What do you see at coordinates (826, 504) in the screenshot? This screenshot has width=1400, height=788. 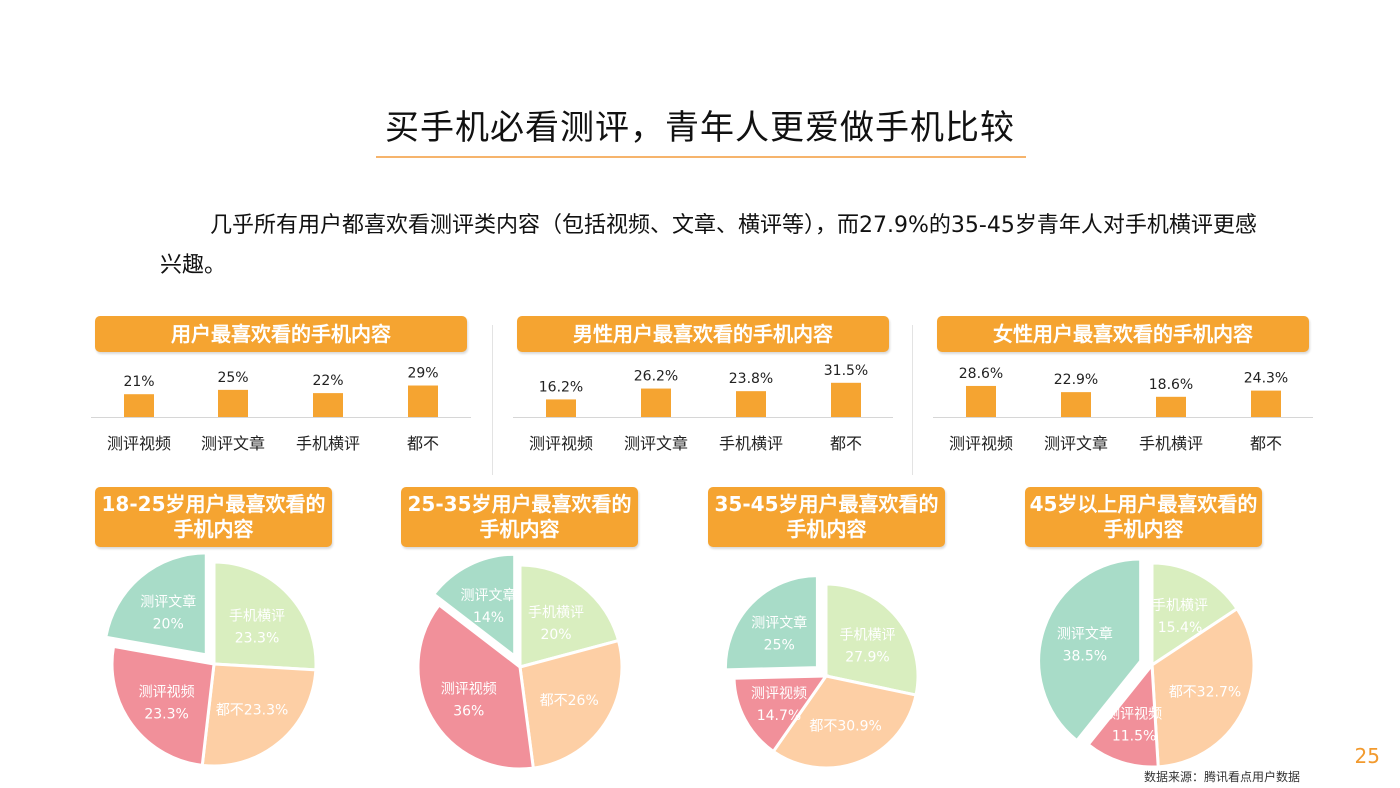 I see `pie-title-line: 35-45岁用户最喜欢看的` at bounding box center [826, 504].